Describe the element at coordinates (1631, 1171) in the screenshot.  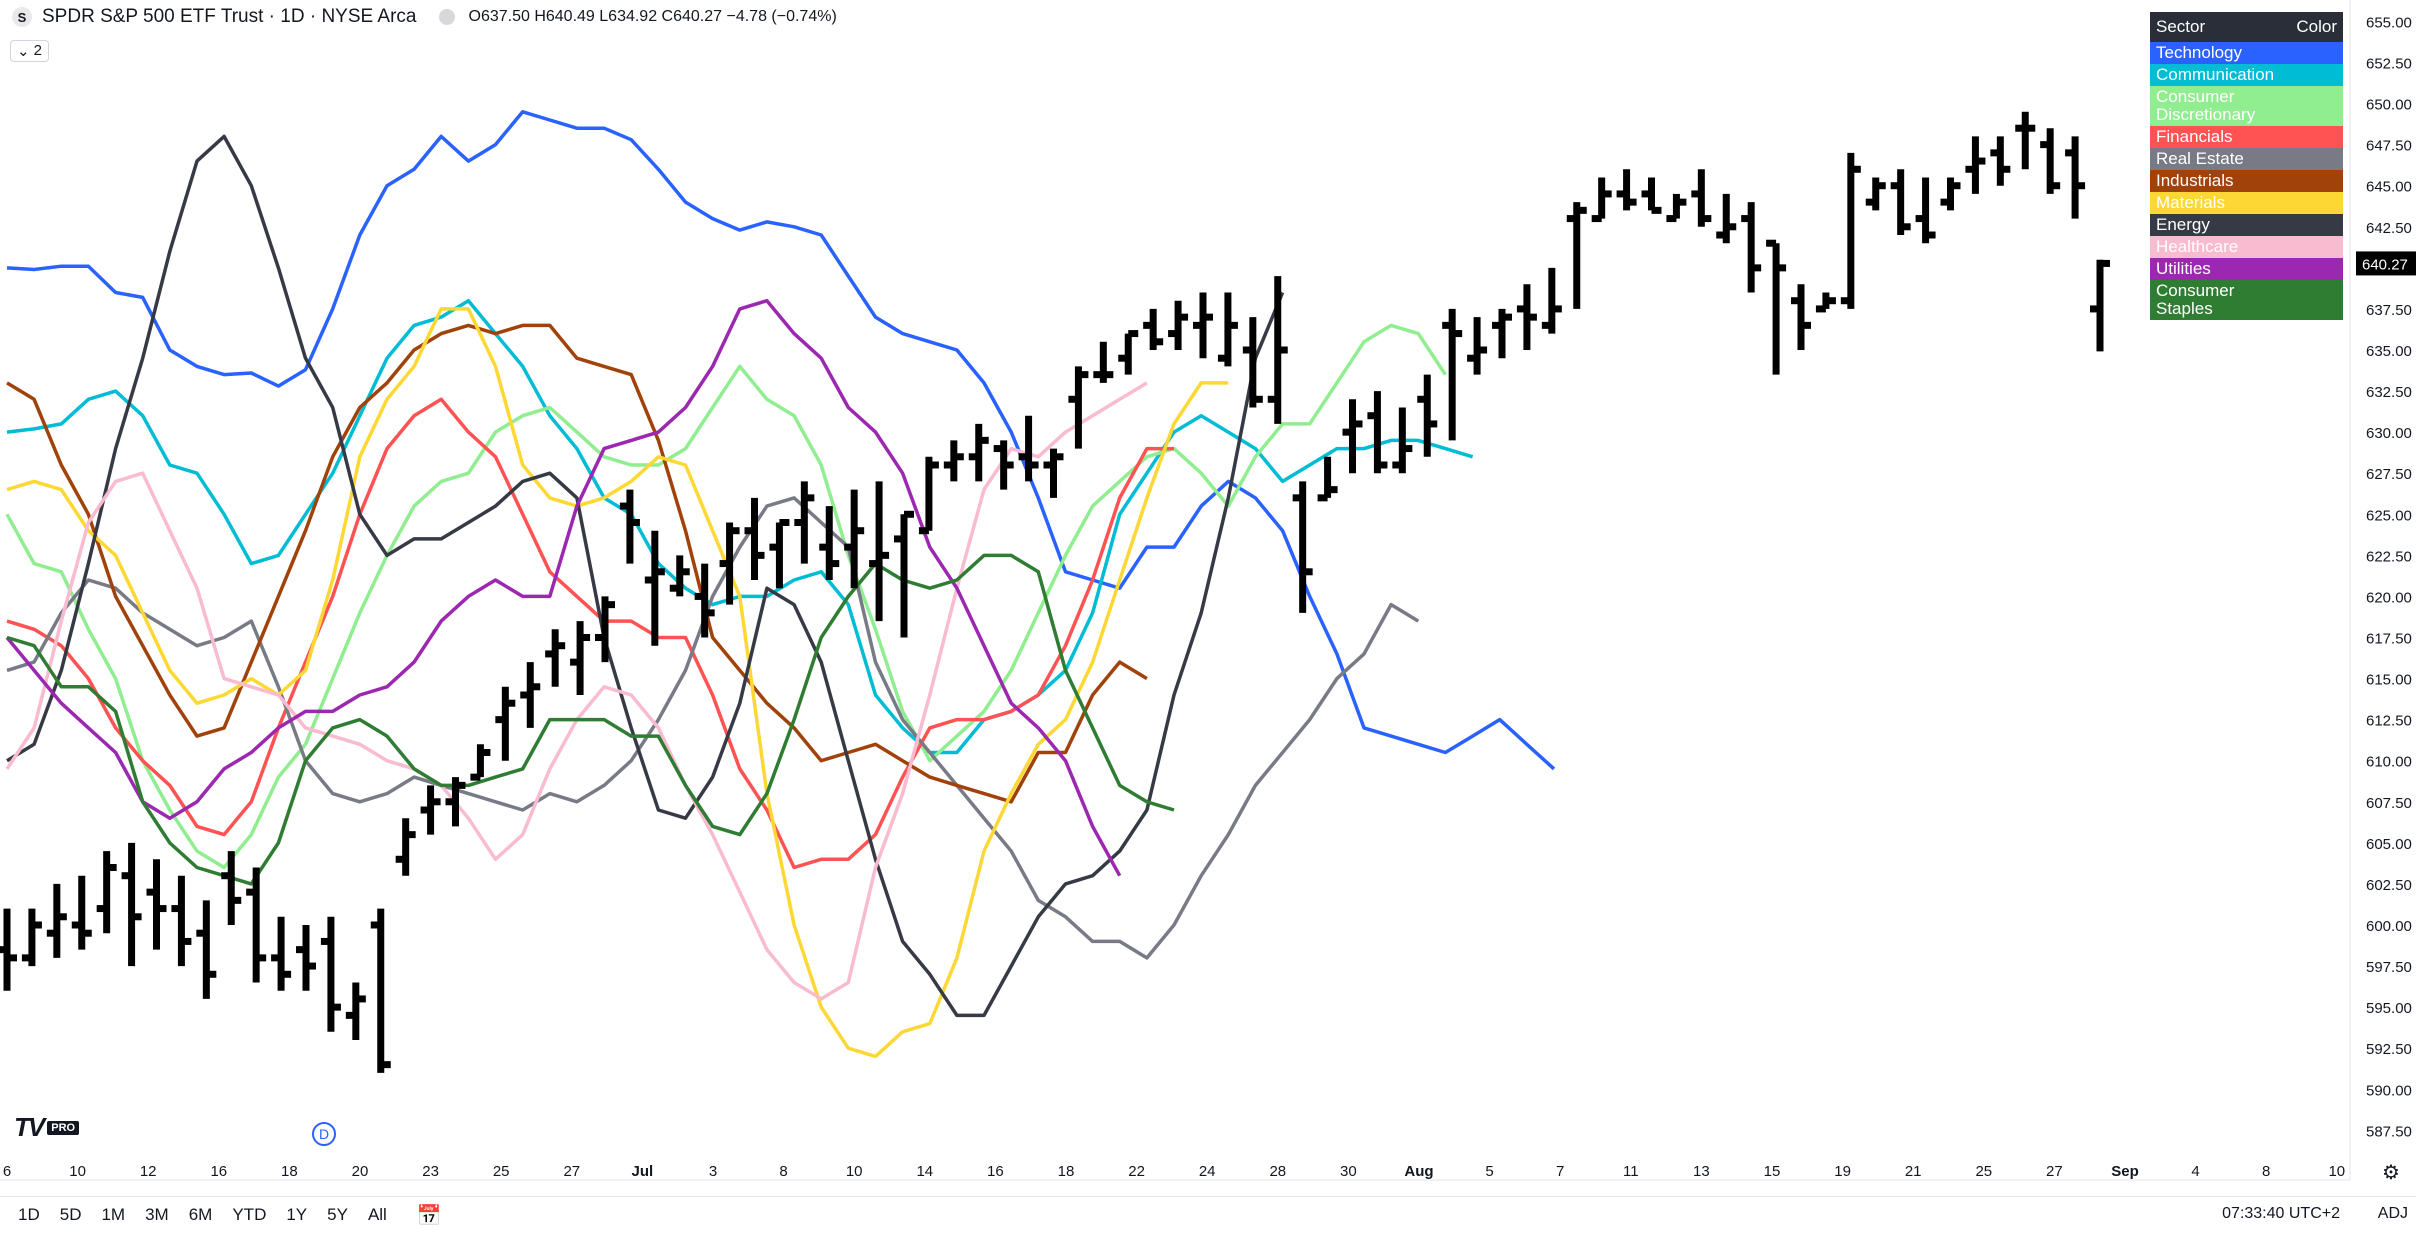
I see `x-tick-label: 11` at that location.